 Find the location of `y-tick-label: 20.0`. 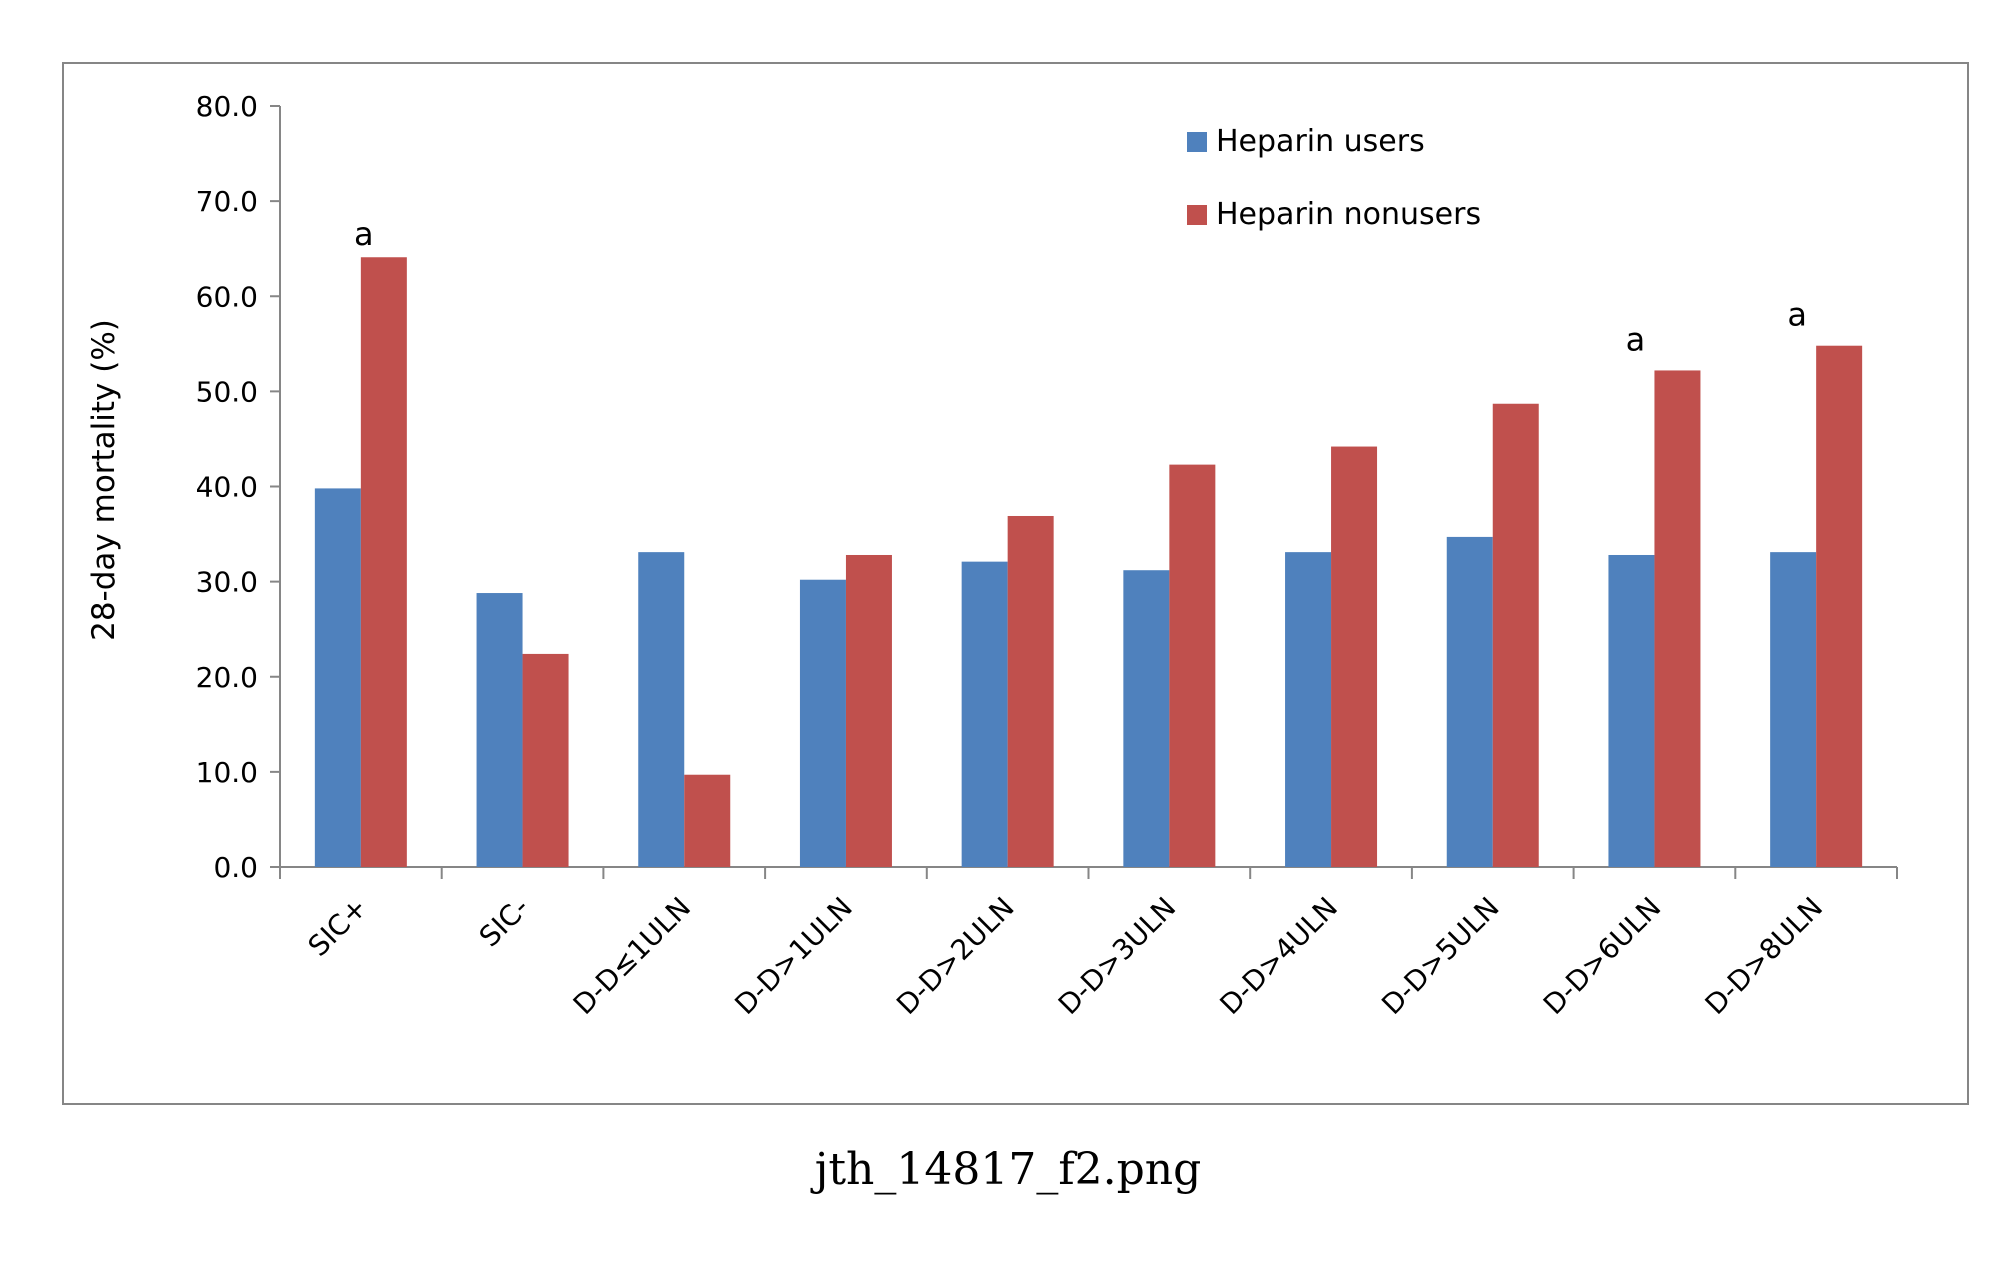

y-tick-label: 20.0 is located at coordinates (227, 677).